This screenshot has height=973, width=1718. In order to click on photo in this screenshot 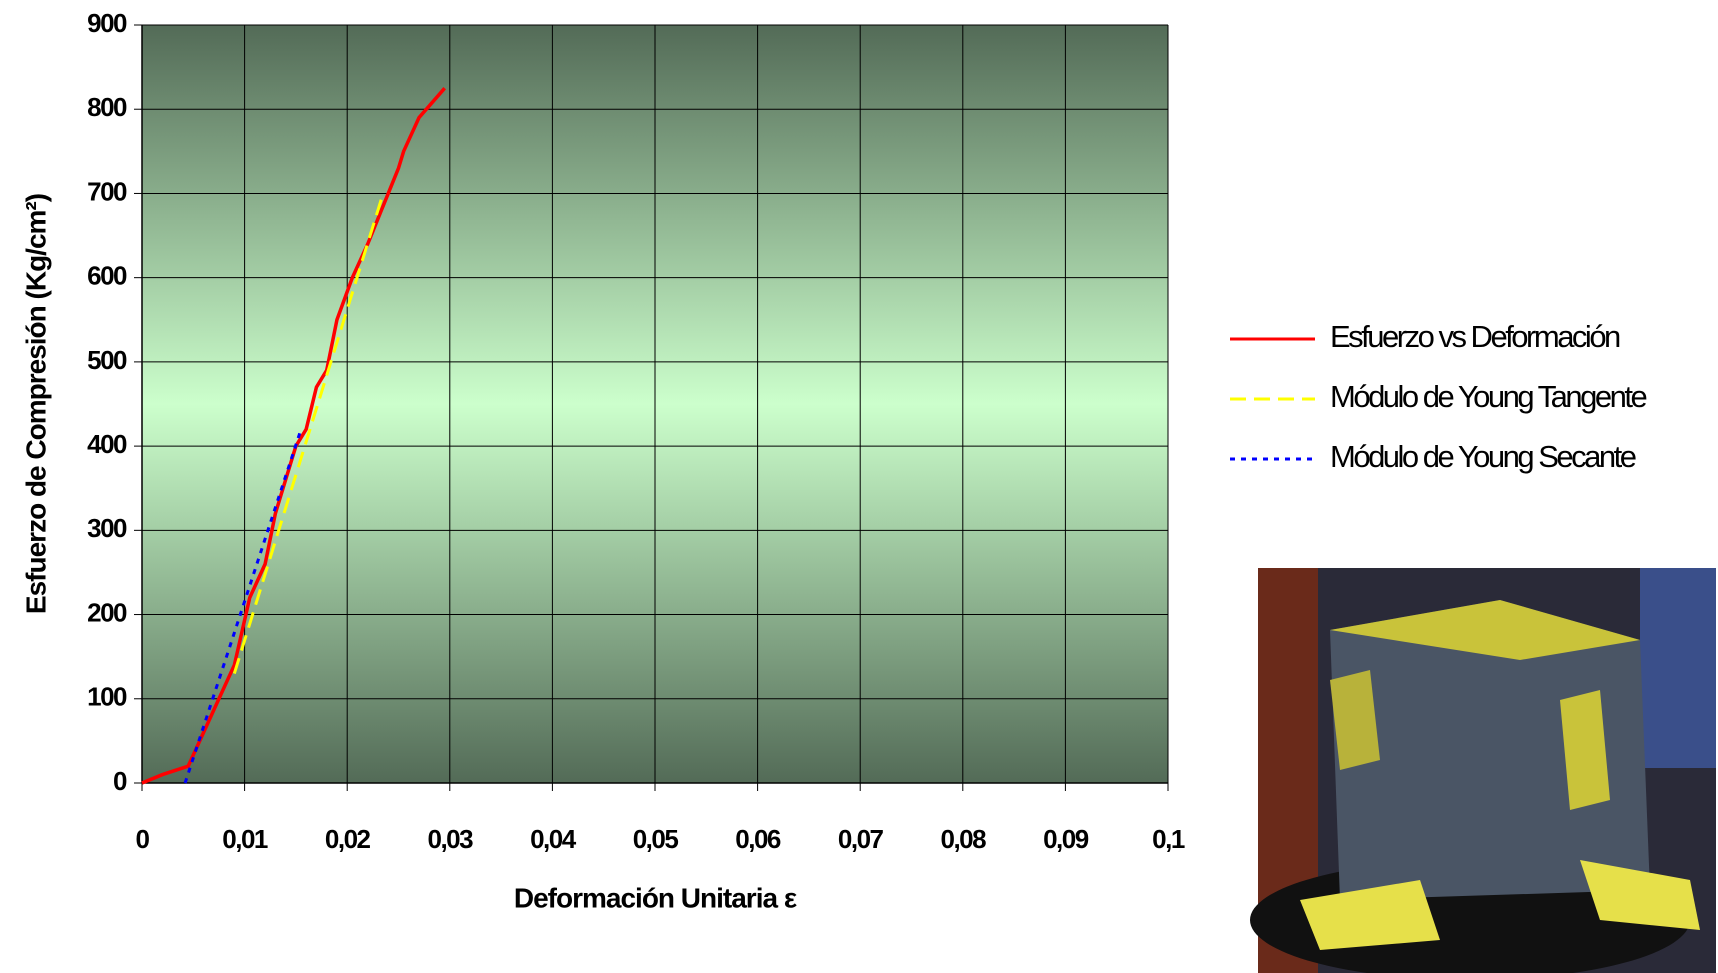, I will do `click(1483, 770)`.